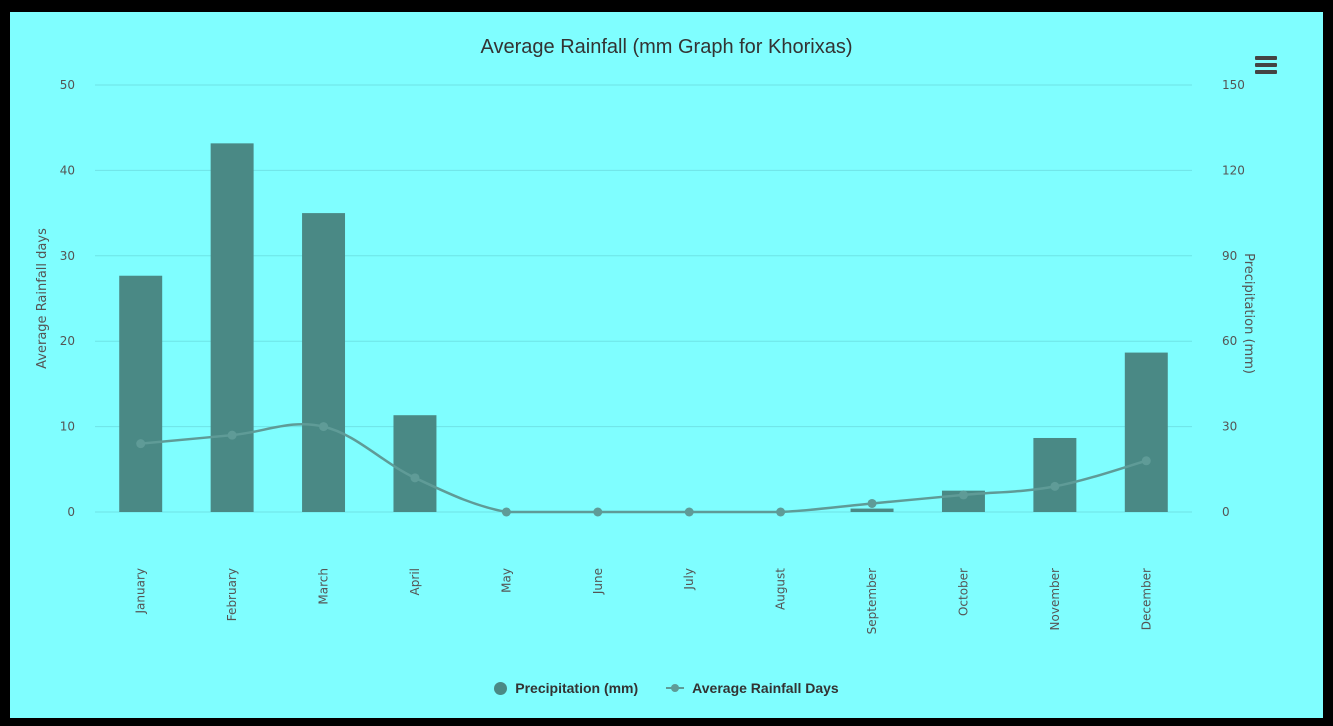  Describe the element at coordinates (42, 298) in the screenshot. I see `y-left-axis-title: Average Rainfall days` at that location.